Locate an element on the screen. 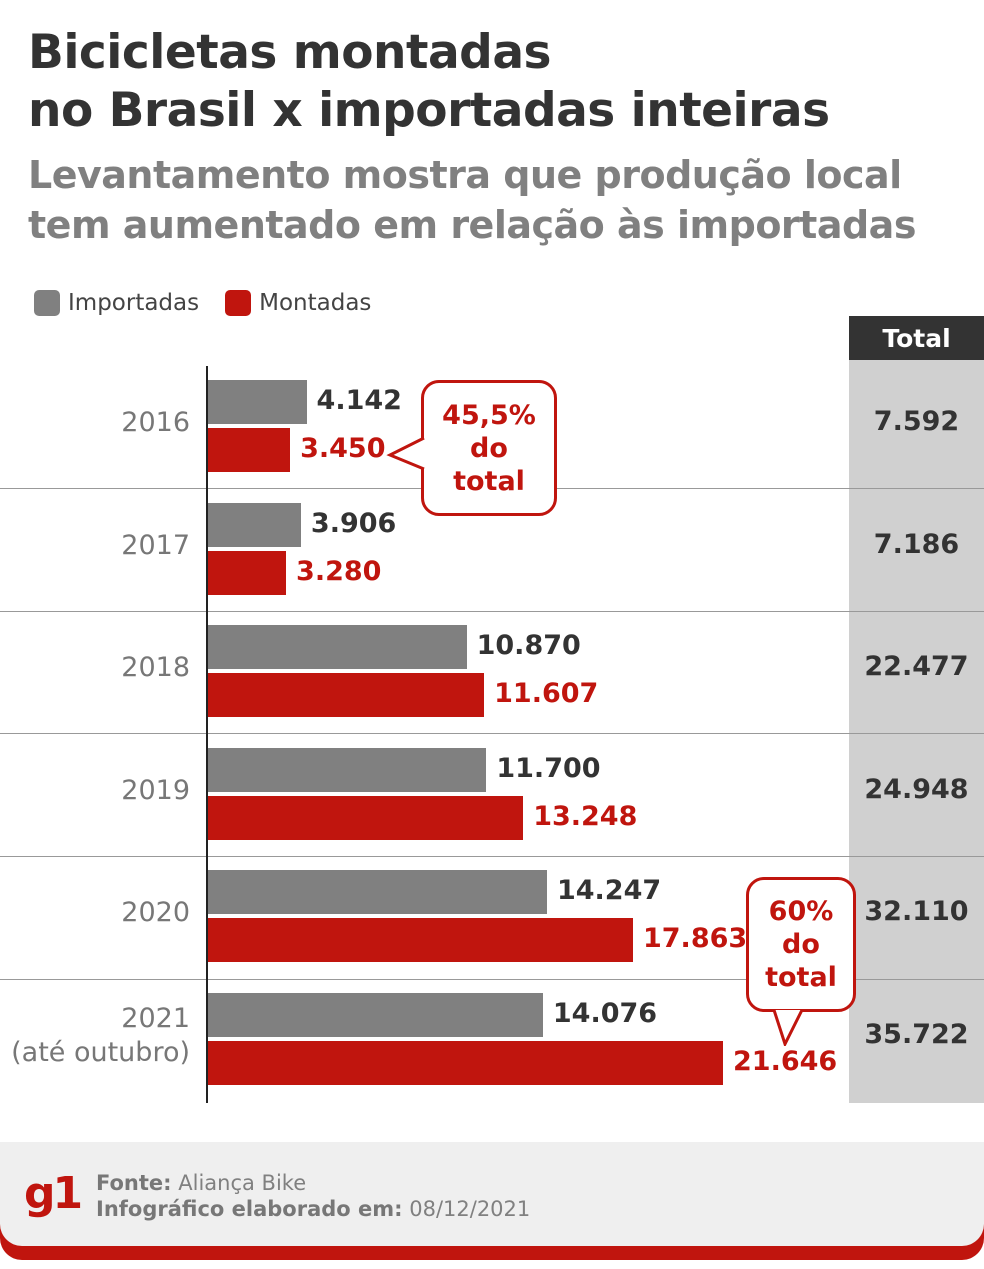 Image resolution: width=984 pixels, height=1269 pixels. year-label: 2020 is located at coordinates (95, 913).